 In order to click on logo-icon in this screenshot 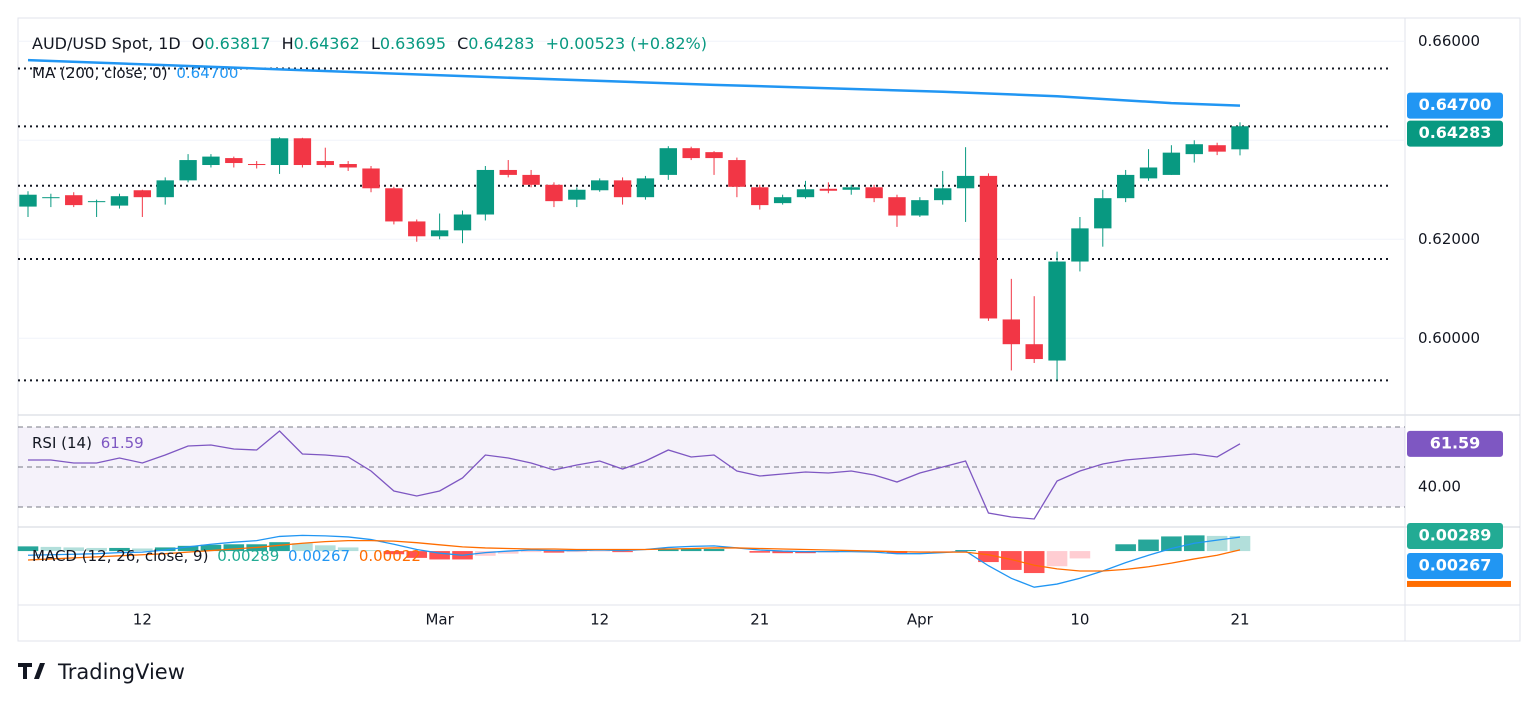, I will do `click(31, 671)`.